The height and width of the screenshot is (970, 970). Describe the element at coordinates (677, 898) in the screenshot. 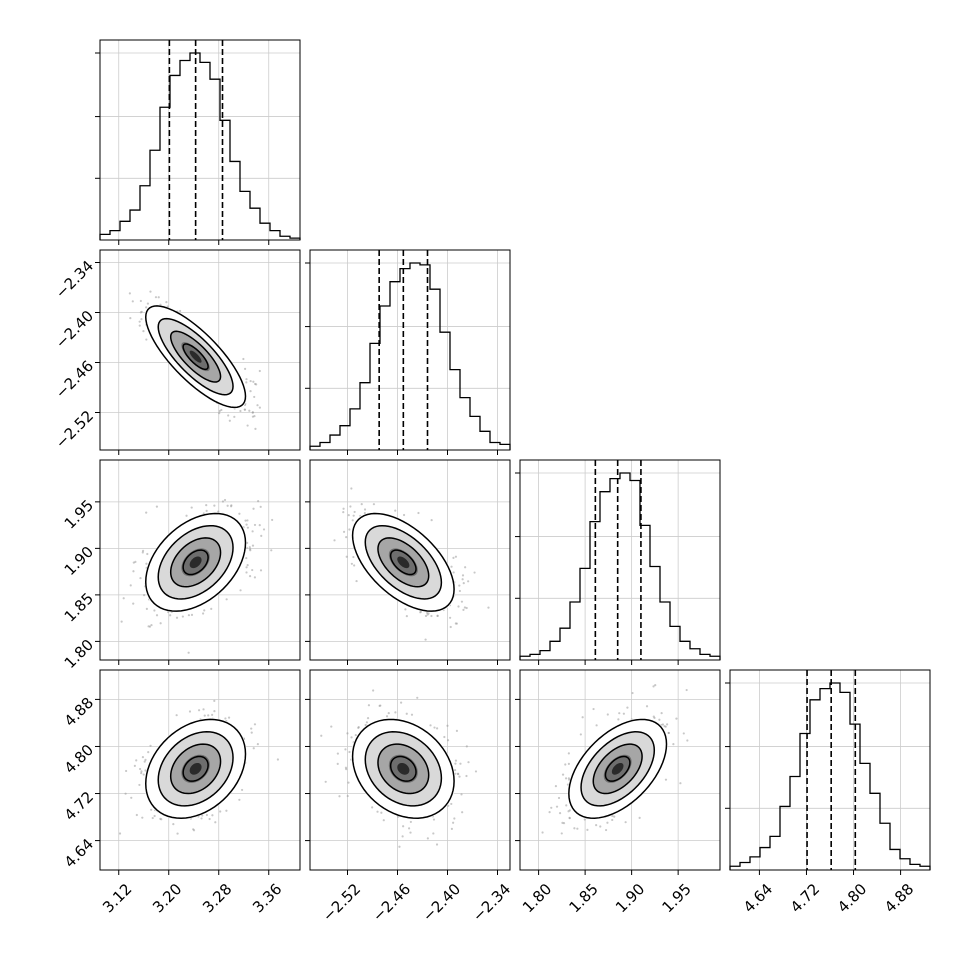

I see `x-tick-label: 1.95` at that location.